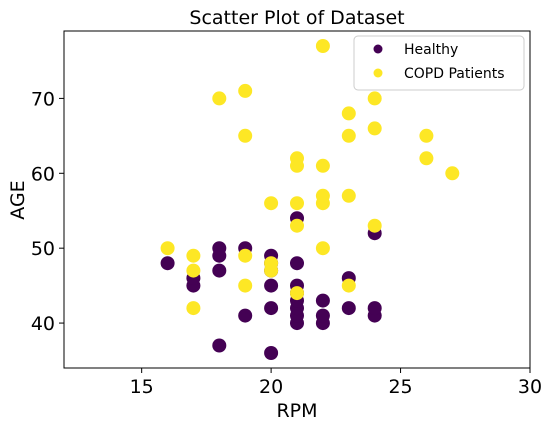 Image resolution: width=550 pixels, height=428 pixels. Describe the element at coordinates (378, 49) in the screenshot. I see `legend-marker-healthy` at that location.